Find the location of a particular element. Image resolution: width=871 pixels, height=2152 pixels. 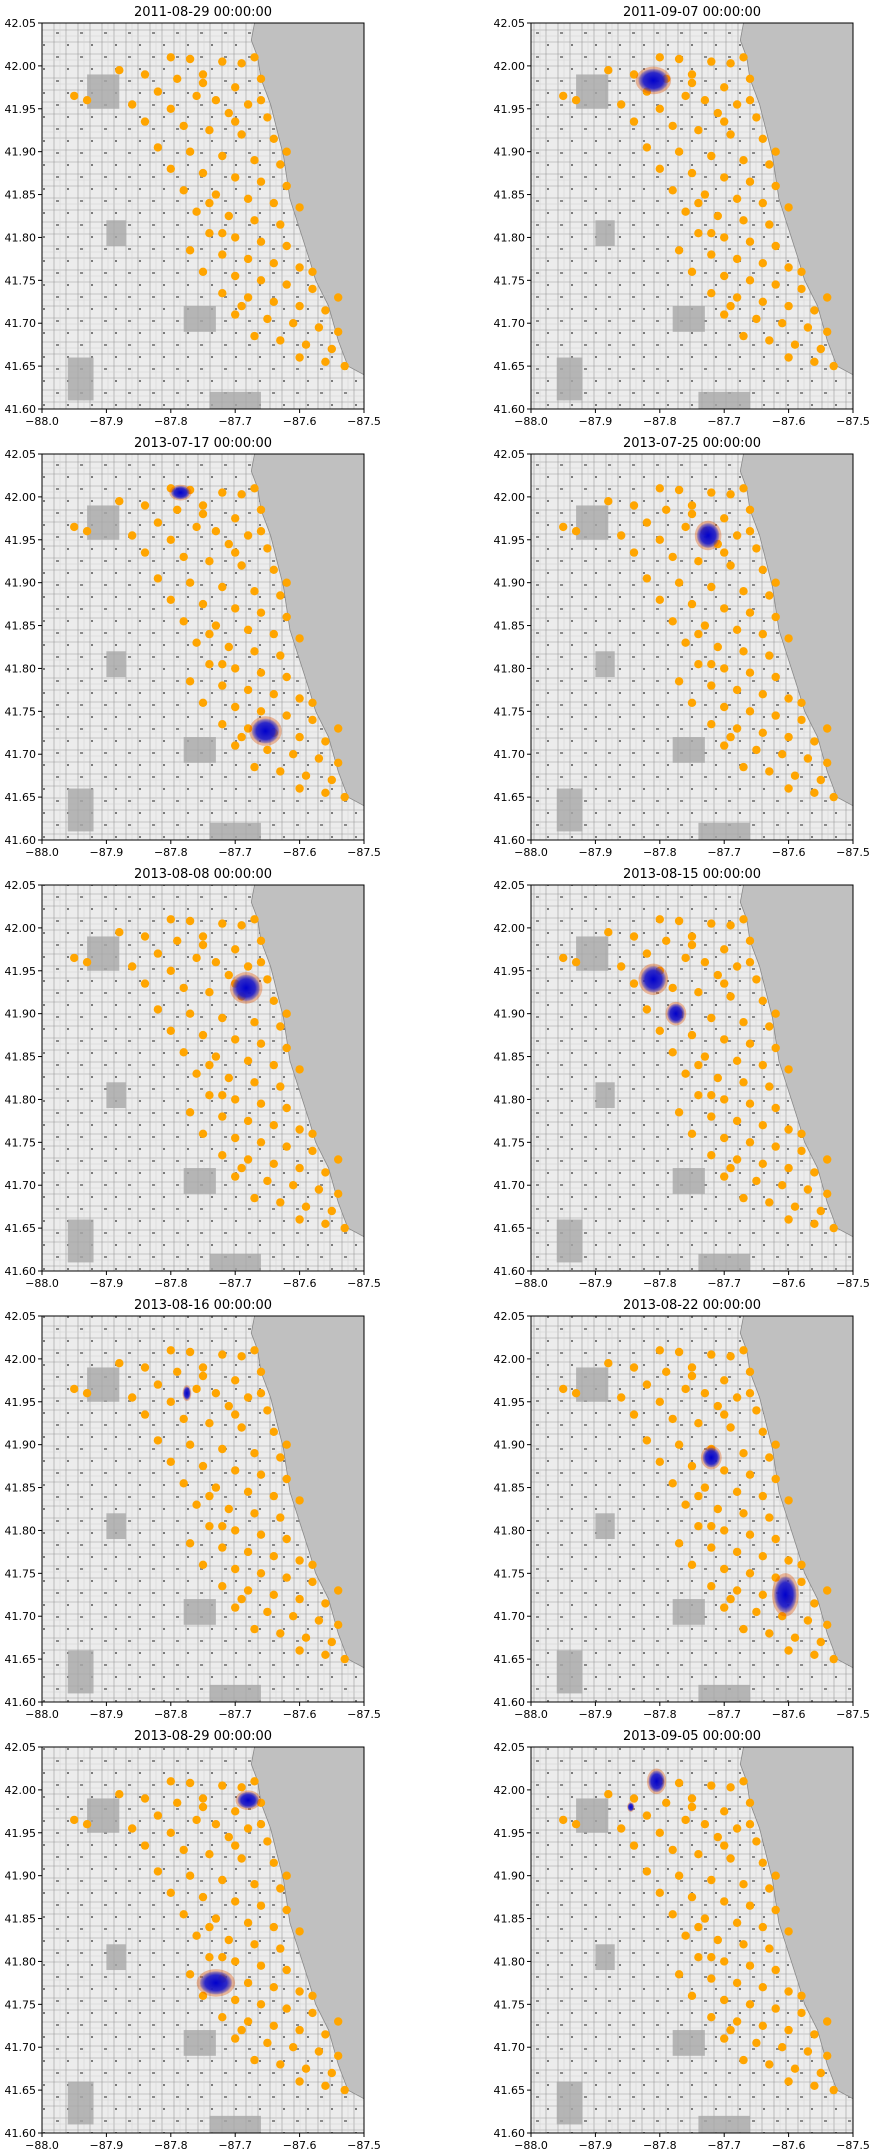

panel-title: 2011-09-07 00:00:00 is located at coordinates (692, 12).